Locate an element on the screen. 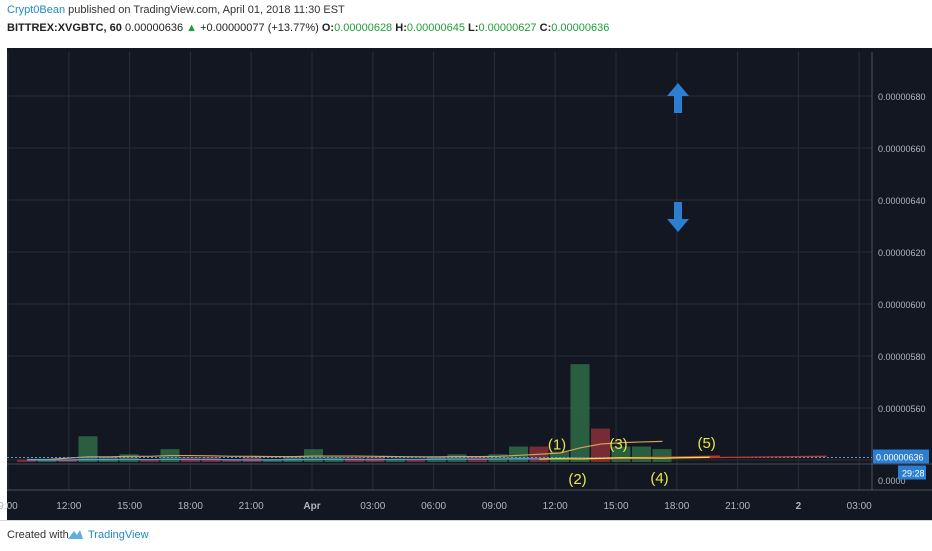 This screenshot has width=932, height=551. y-tick-label: 0.00000600 is located at coordinates (902, 305).